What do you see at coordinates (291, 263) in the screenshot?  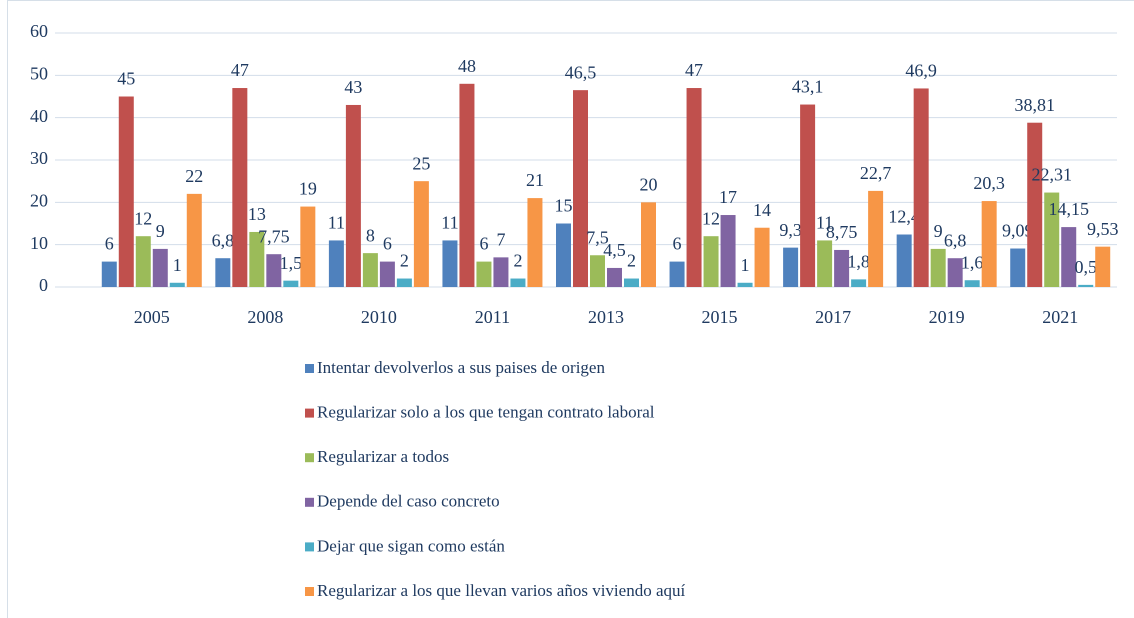 I see `data-label: 1,5` at bounding box center [291, 263].